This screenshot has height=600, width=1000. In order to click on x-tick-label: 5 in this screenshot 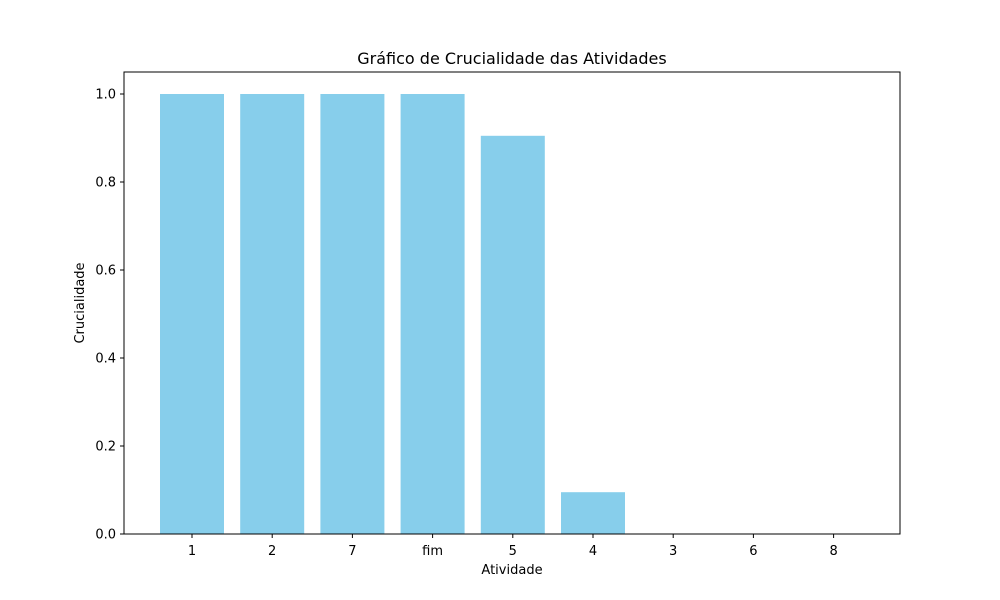, I will do `click(513, 551)`.